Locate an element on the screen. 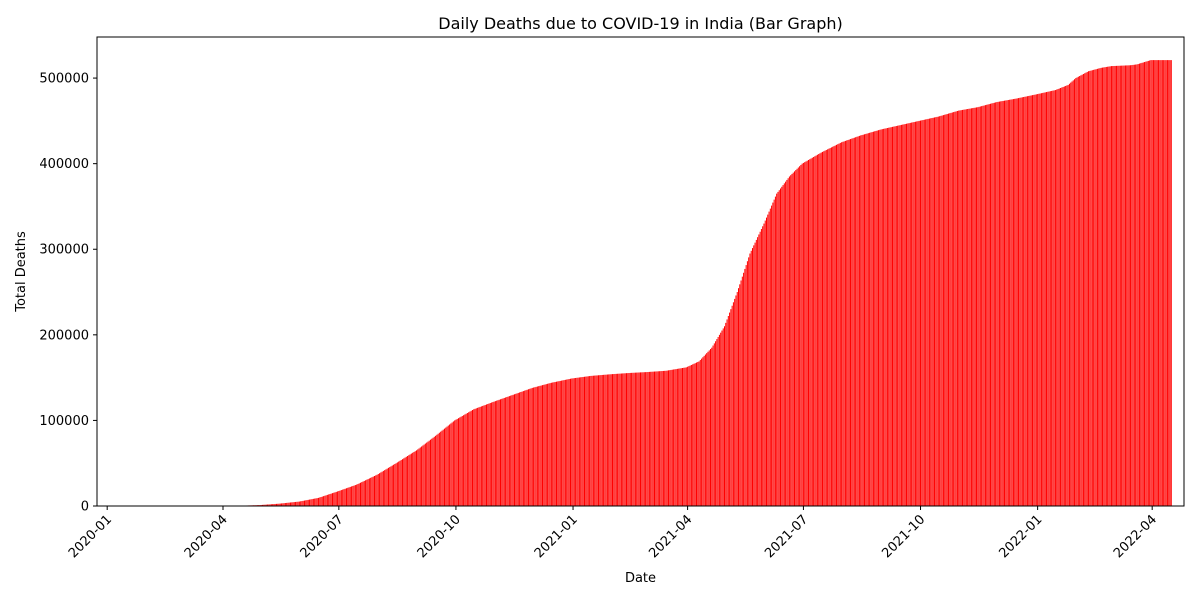 Image resolution: width=1200 pixels, height=600 pixels. y-tick-label: 100000 is located at coordinates (64, 421).